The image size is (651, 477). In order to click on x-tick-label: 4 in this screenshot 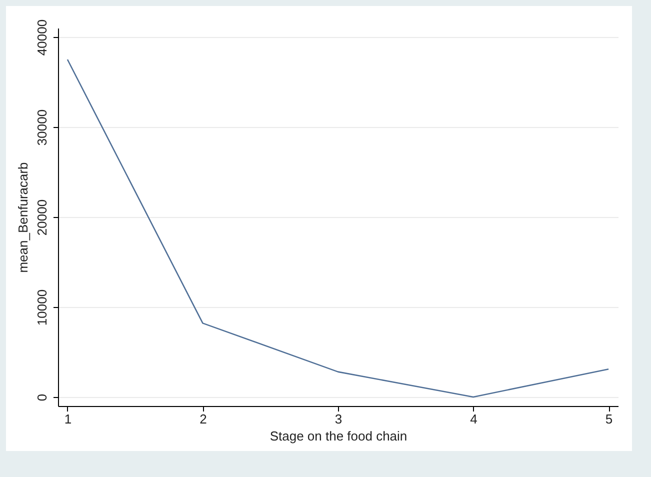, I will do `click(474, 419)`.